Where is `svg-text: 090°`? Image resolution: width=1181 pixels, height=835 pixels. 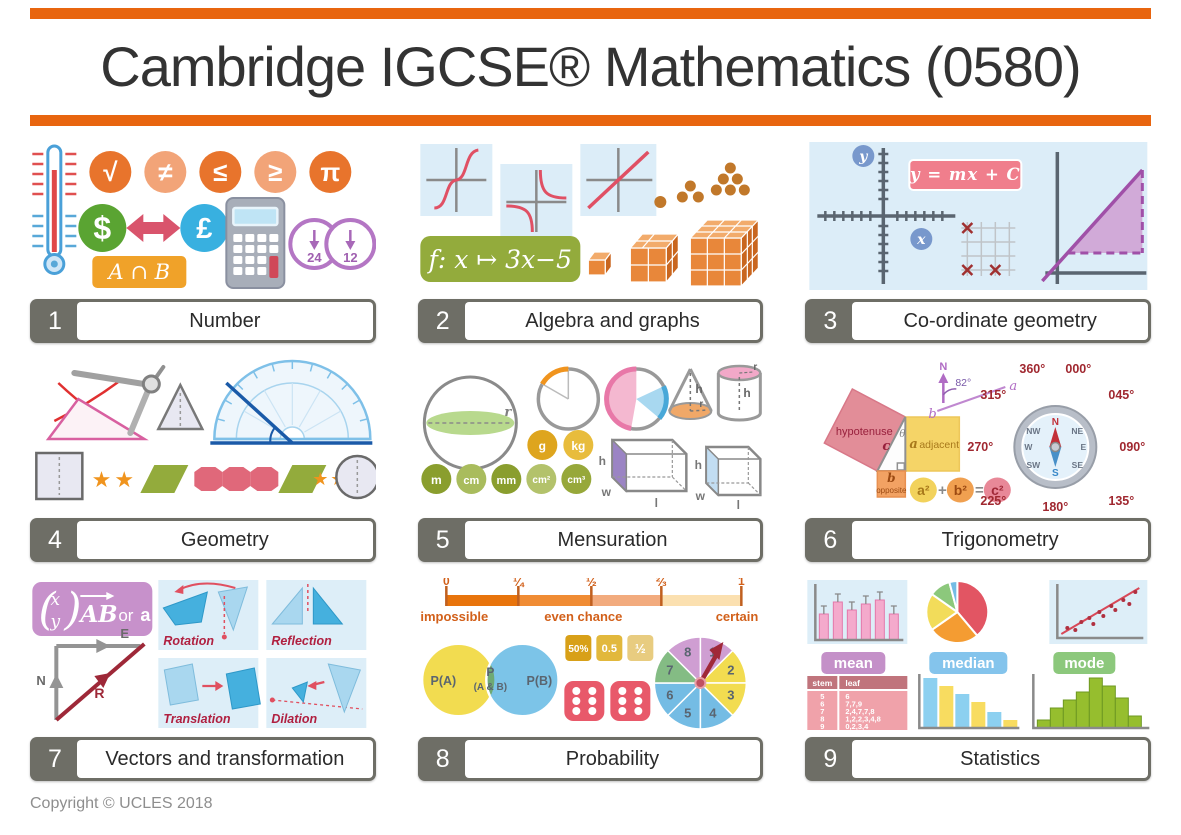
svg-text: 090° is located at coordinates (1133, 447).